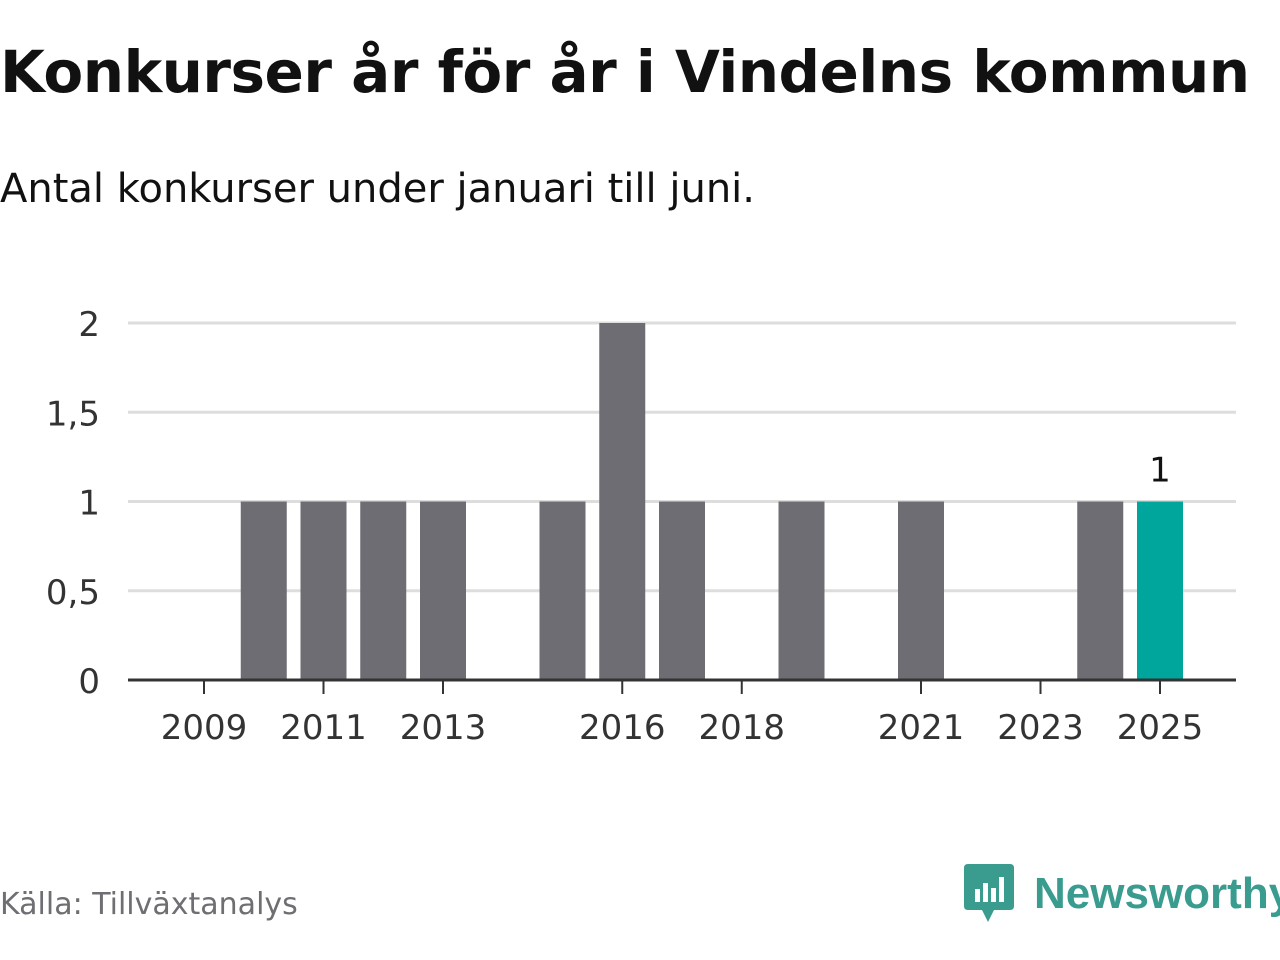 The height and width of the screenshot is (960, 1280). I want to click on brand-logo: Newsworthy, so click(1122, 894).